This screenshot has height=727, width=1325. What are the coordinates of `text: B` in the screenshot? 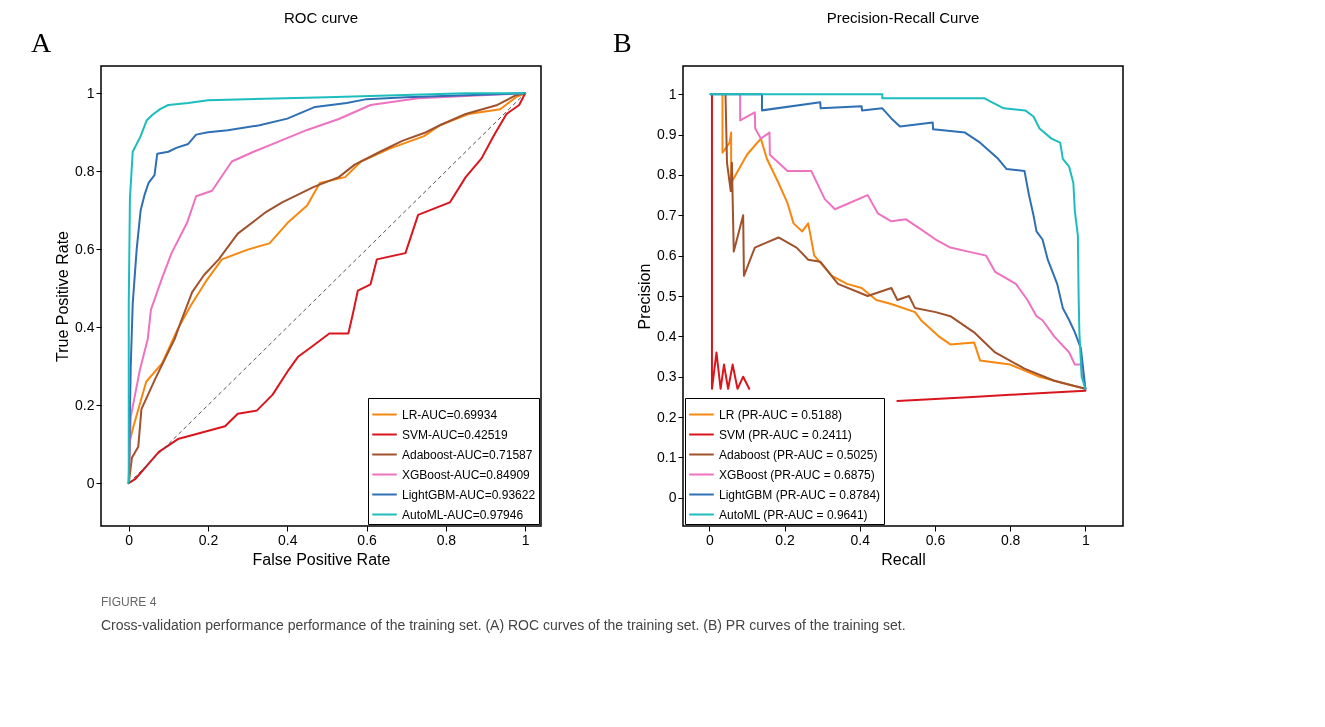 It's located at (622, 42).